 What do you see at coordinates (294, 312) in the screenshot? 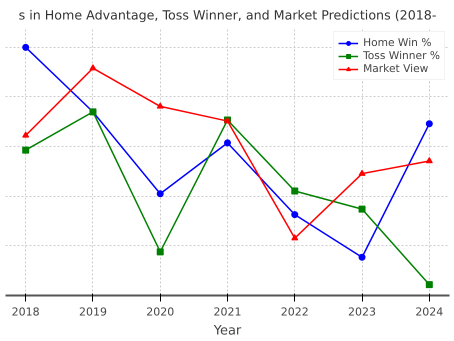
I see `x-tick-label: 2022` at bounding box center [294, 312].